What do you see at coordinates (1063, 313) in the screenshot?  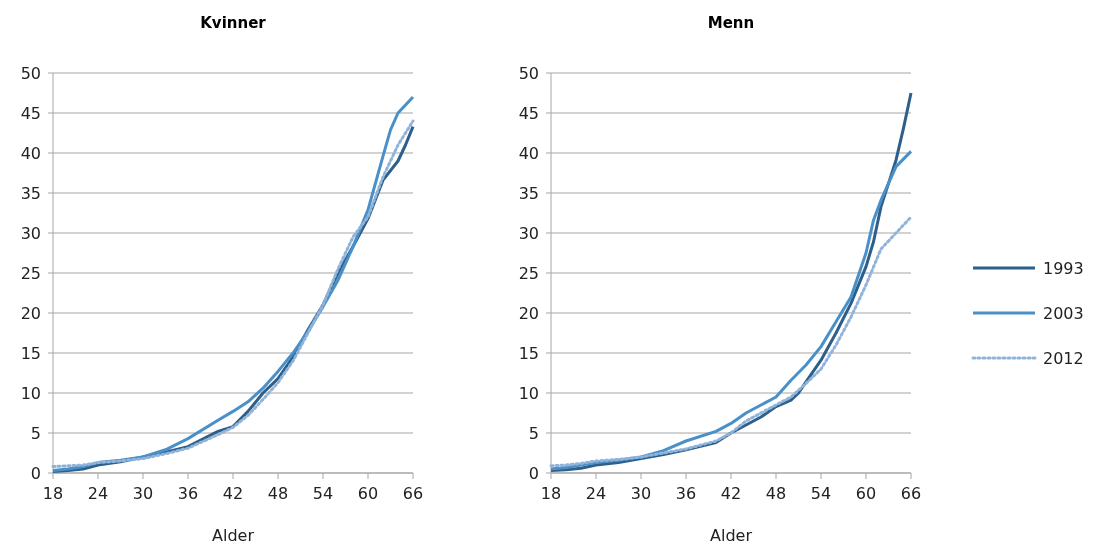 I see `legend-label: 2003` at bounding box center [1063, 313].